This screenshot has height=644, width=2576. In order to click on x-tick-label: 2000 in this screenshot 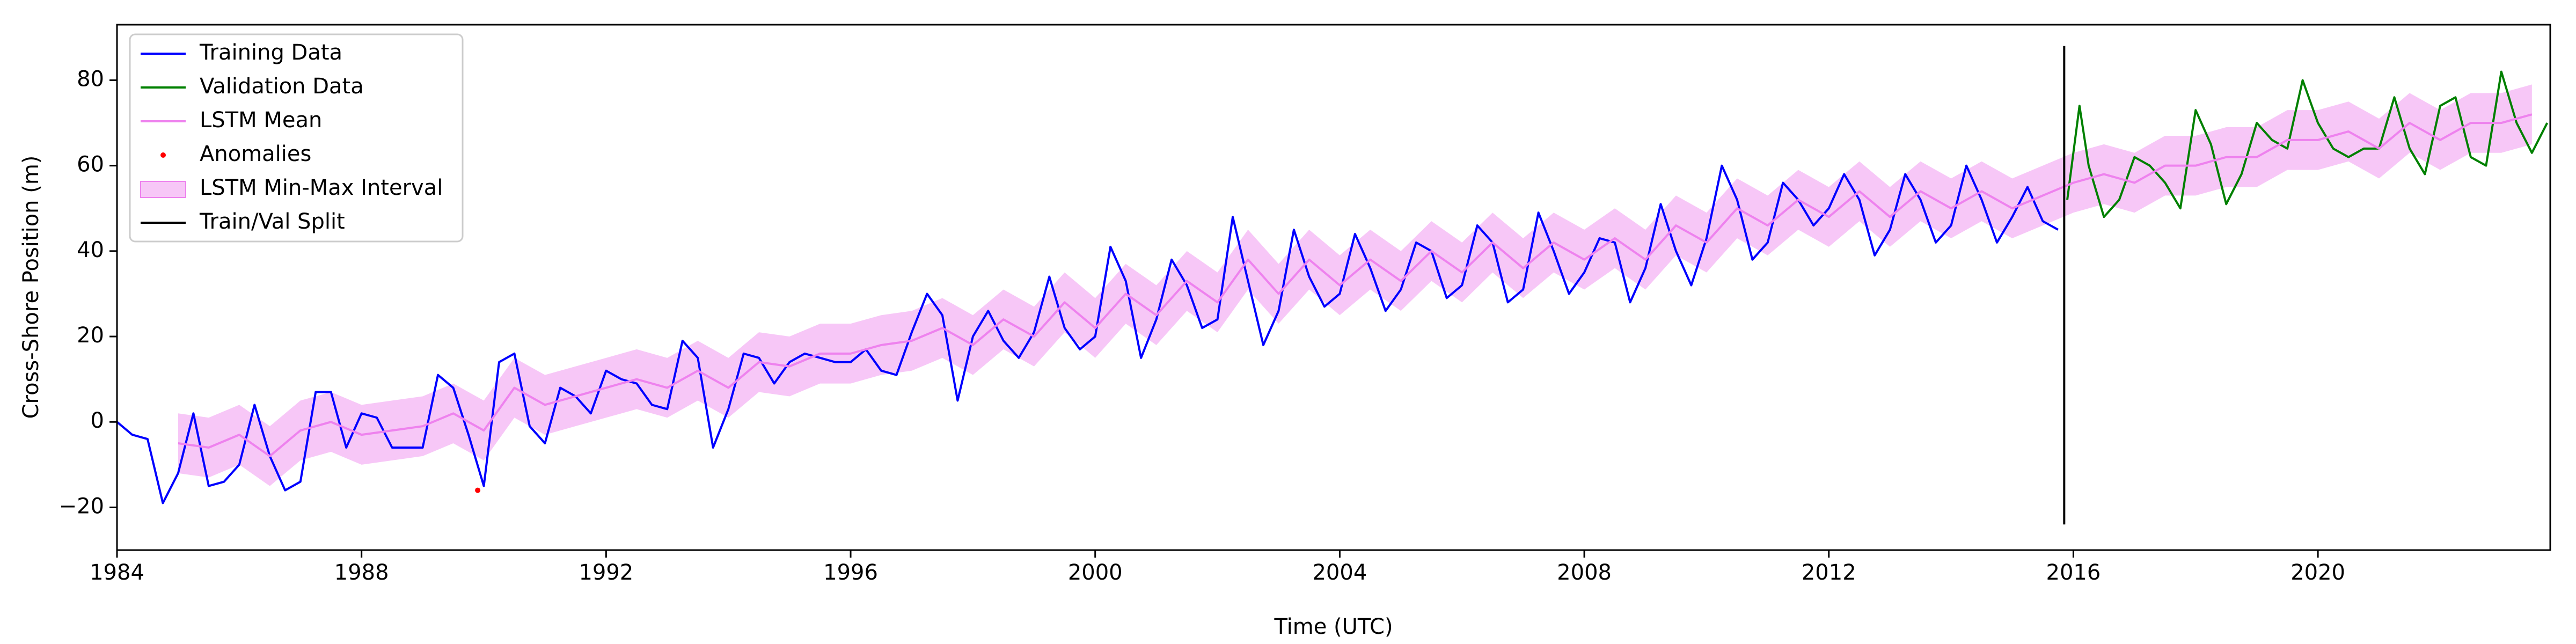, I will do `click(1095, 572)`.